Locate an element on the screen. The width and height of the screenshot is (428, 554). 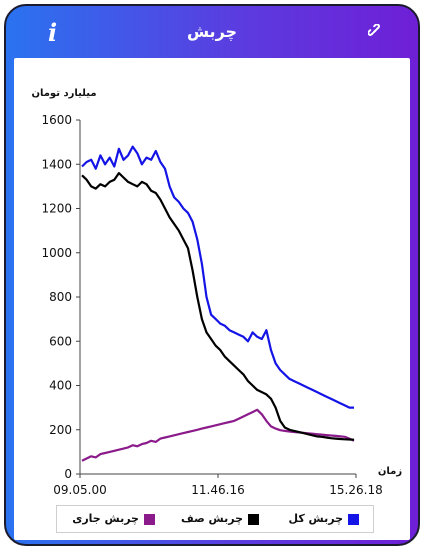
page-title: چربش is located at coordinates (212, 31).